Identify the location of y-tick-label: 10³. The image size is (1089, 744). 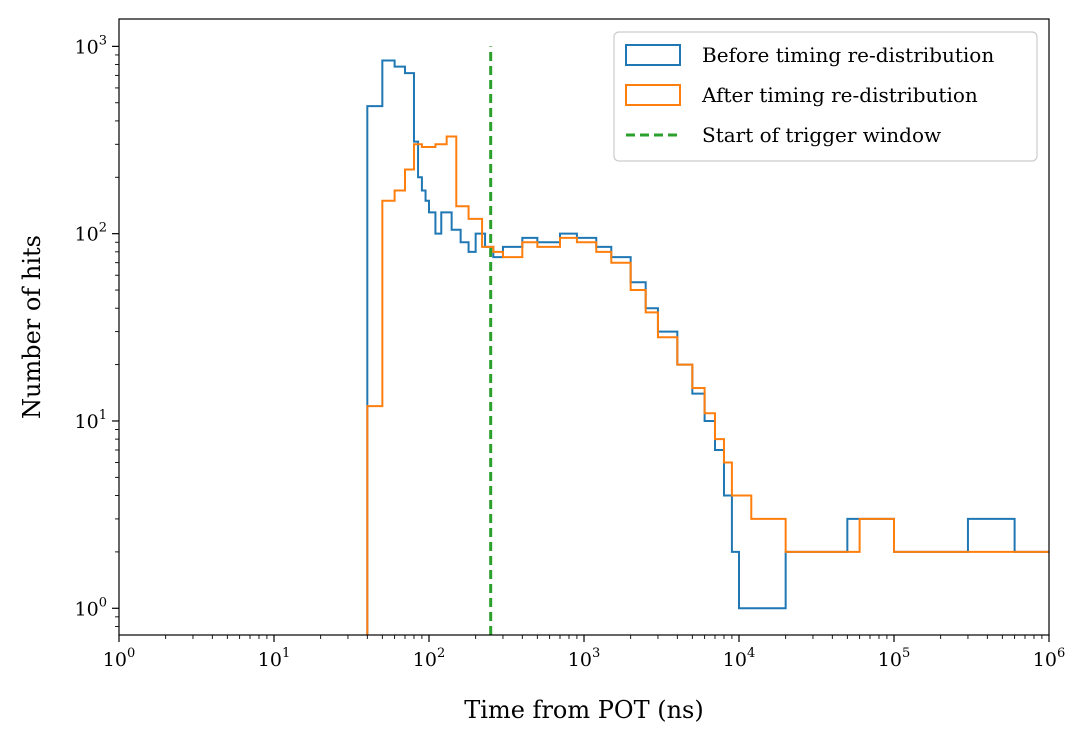
(91, 45).